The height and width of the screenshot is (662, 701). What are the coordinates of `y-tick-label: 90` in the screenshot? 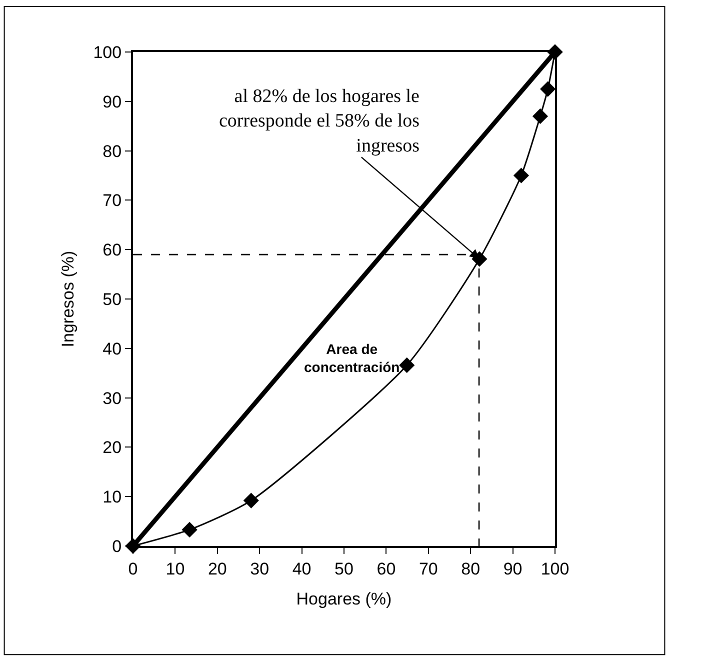 It's located at (112, 102).